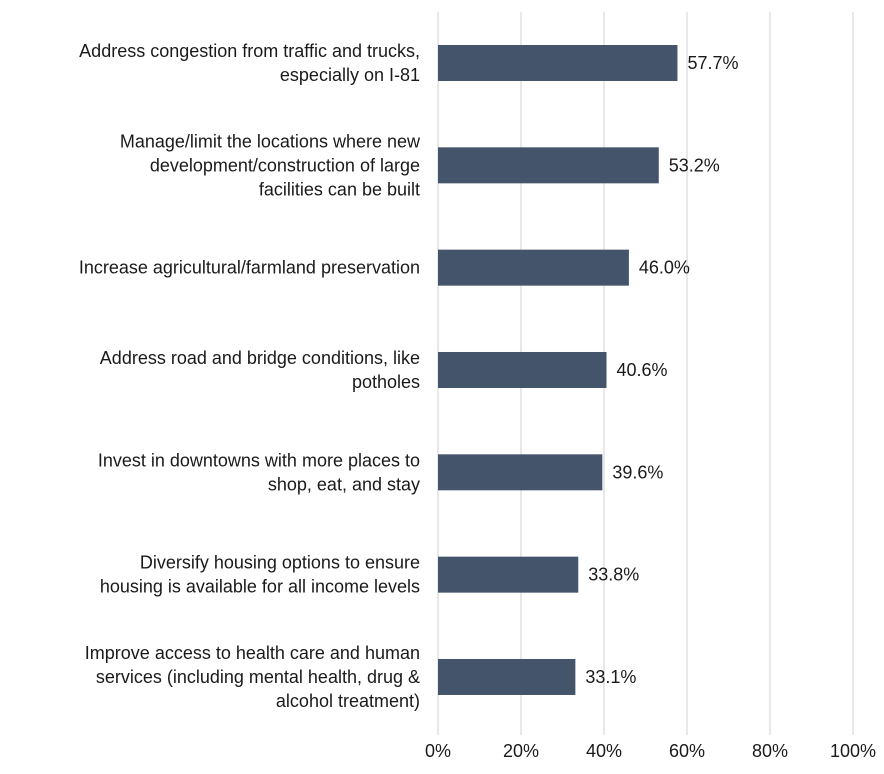 This screenshot has height=774, width=884. What do you see at coordinates (637, 472) in the screenshot?
I see `data-label: 39.6%` at bounding box center [637, 472].